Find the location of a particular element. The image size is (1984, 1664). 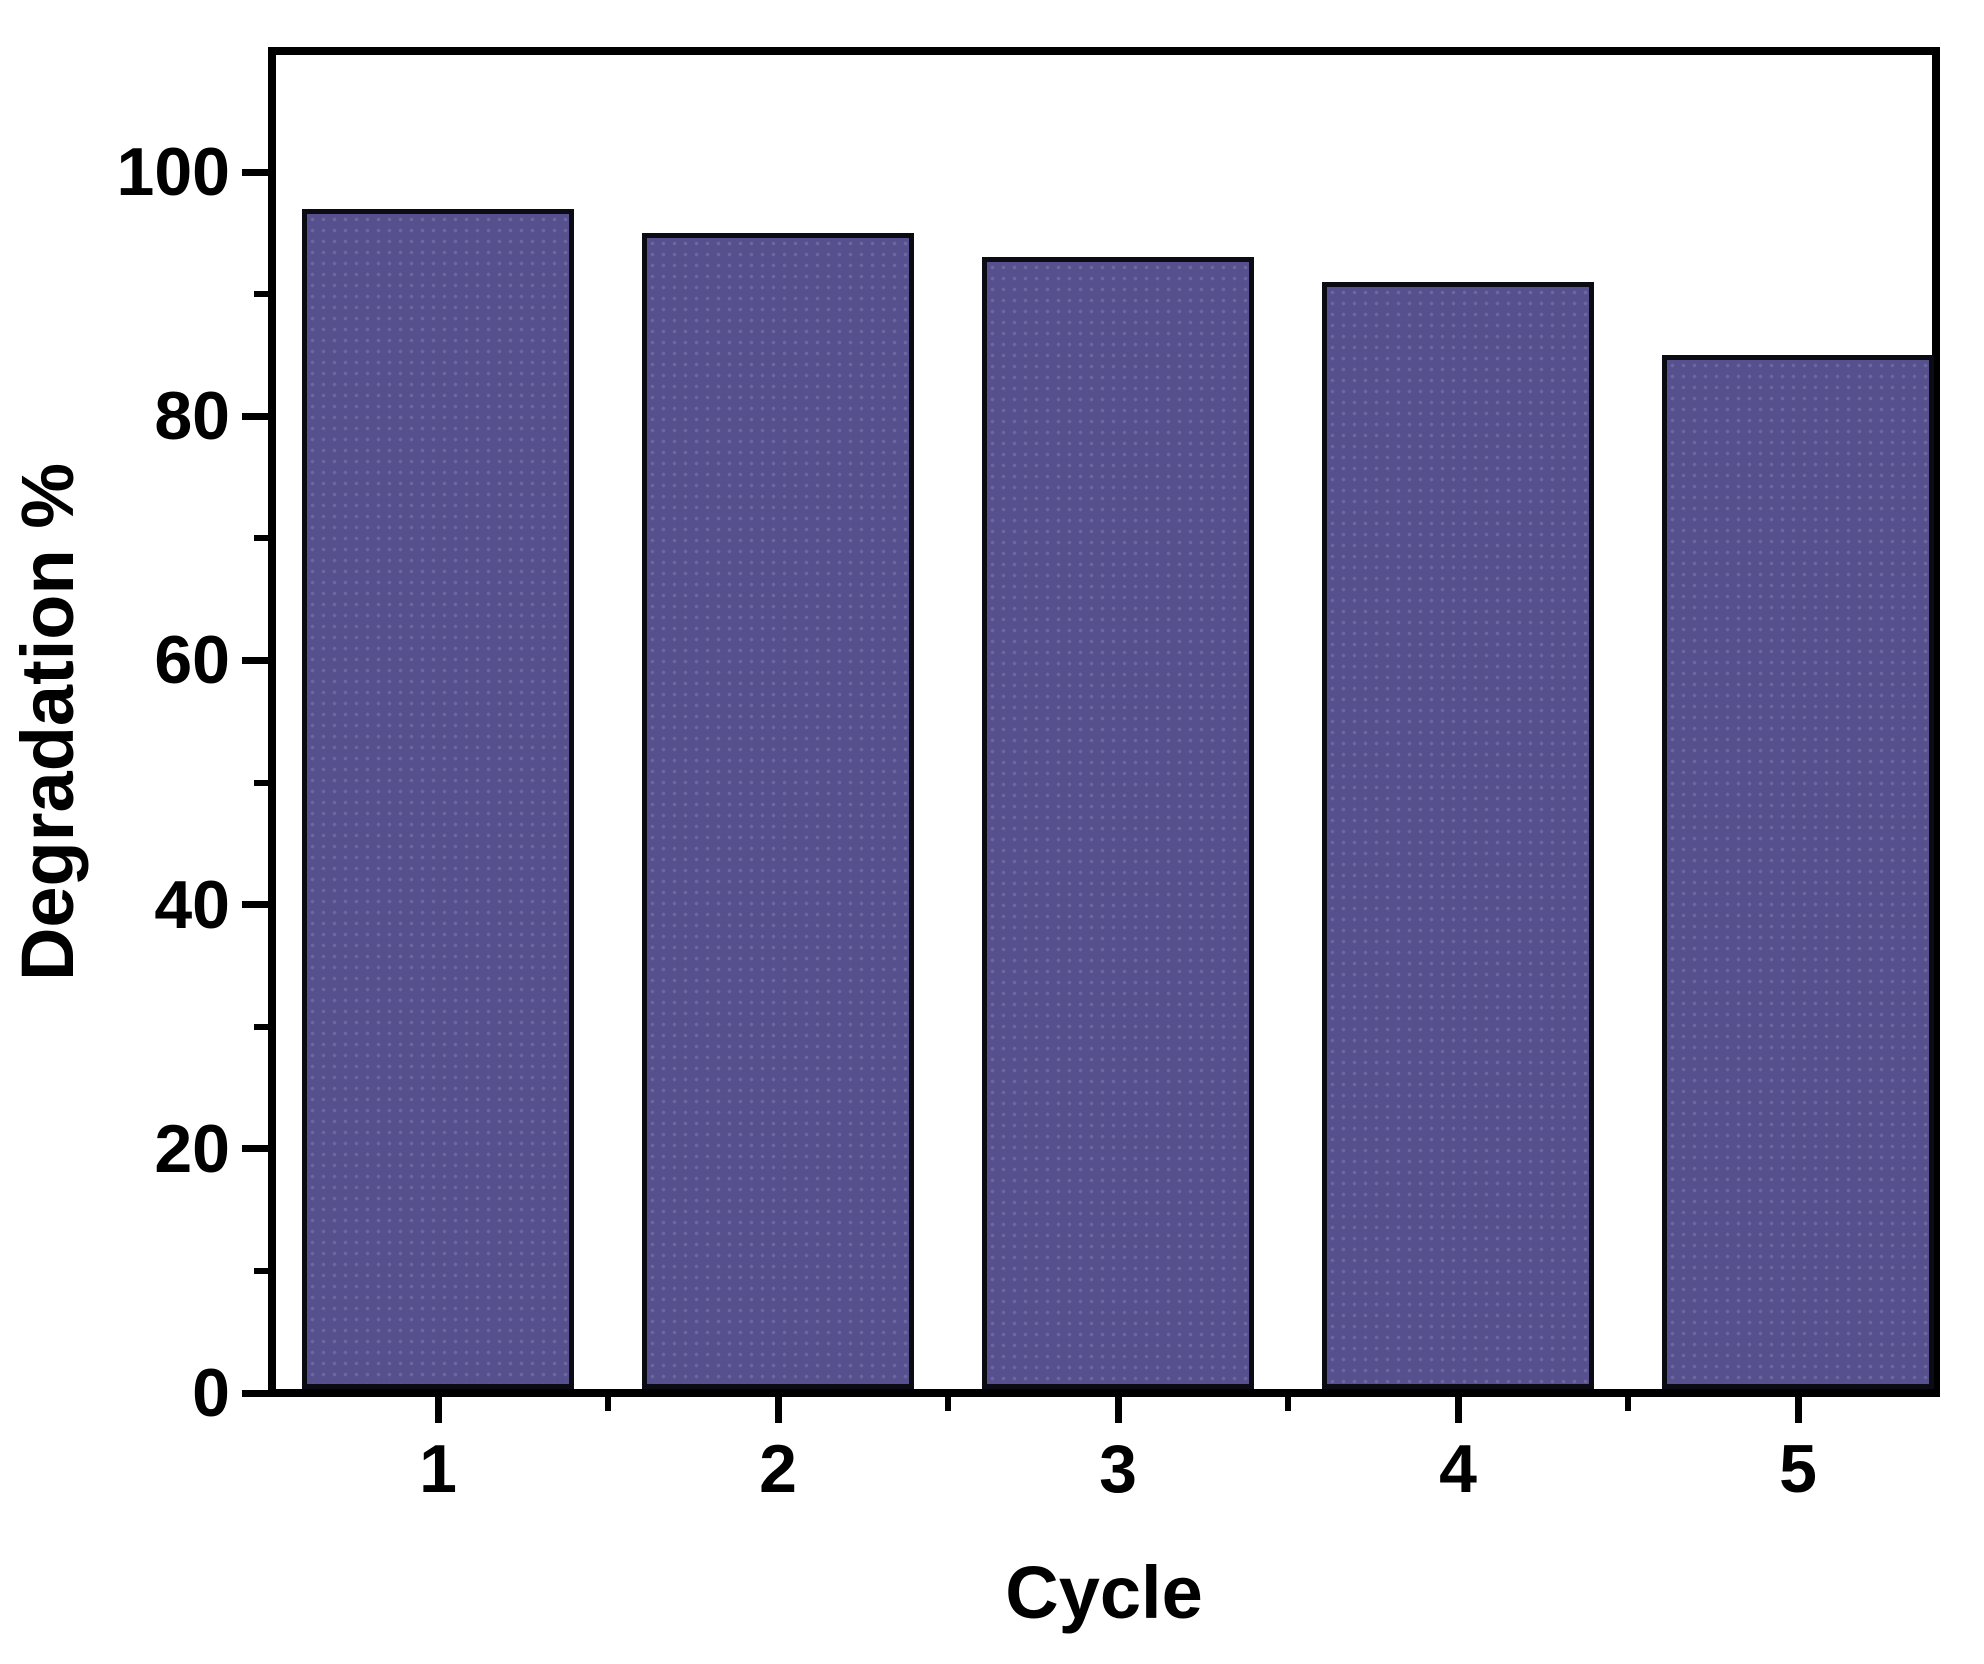

x-tick-label: 1 is located at coordinates (438, 1469).